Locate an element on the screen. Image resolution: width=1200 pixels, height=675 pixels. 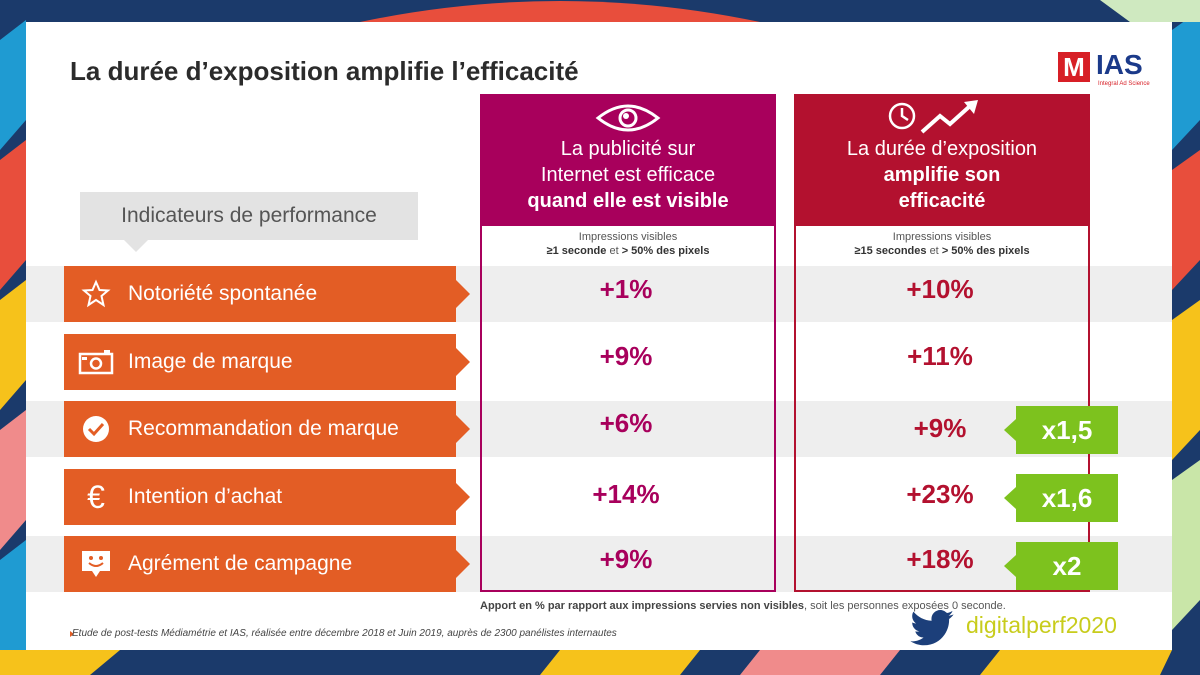
multiplier-badge-recommandation: x1,5 is located at coordinates (1067, 430).